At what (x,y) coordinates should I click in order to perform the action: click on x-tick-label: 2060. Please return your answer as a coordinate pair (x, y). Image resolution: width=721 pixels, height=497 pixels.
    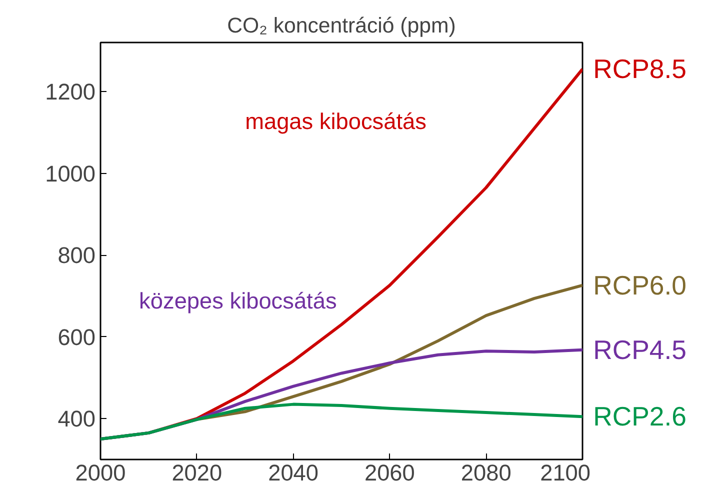
    Looking at the image, I should click on (389, 473).